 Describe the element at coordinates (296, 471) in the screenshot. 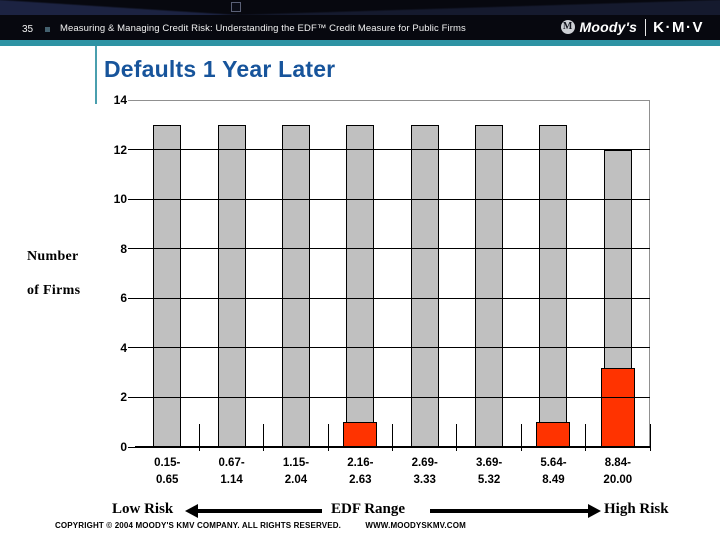

I see `x-tick-label-3: 1.15- 2.04` at that location.